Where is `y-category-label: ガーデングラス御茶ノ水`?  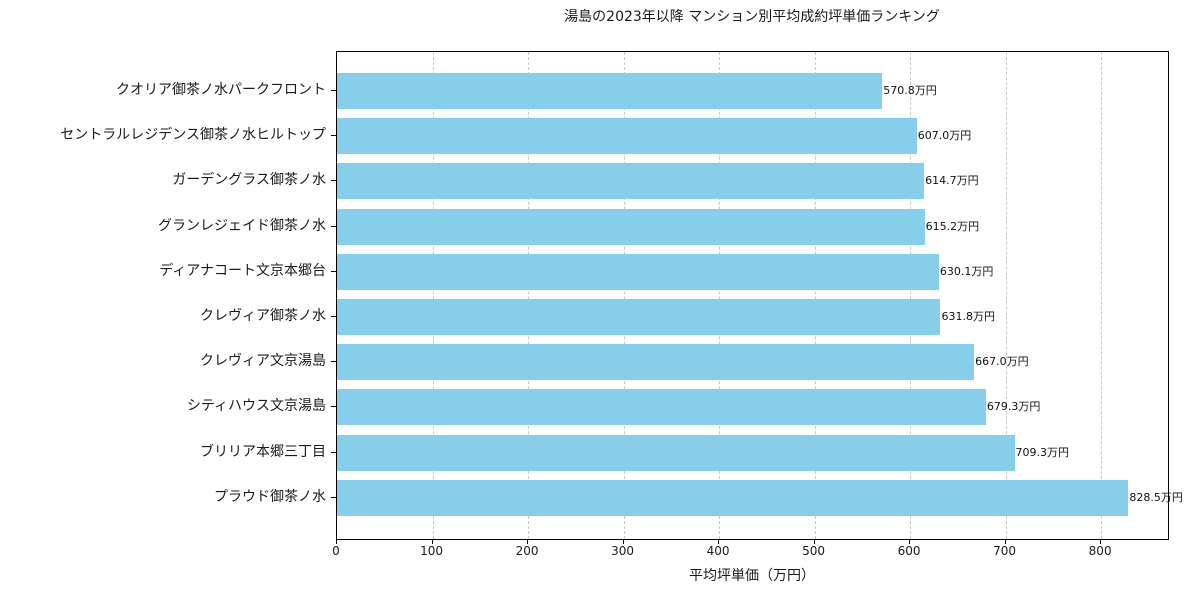 y-category-label: ガーデングラス御茶ノ水 is located at coordinates (249, 180).